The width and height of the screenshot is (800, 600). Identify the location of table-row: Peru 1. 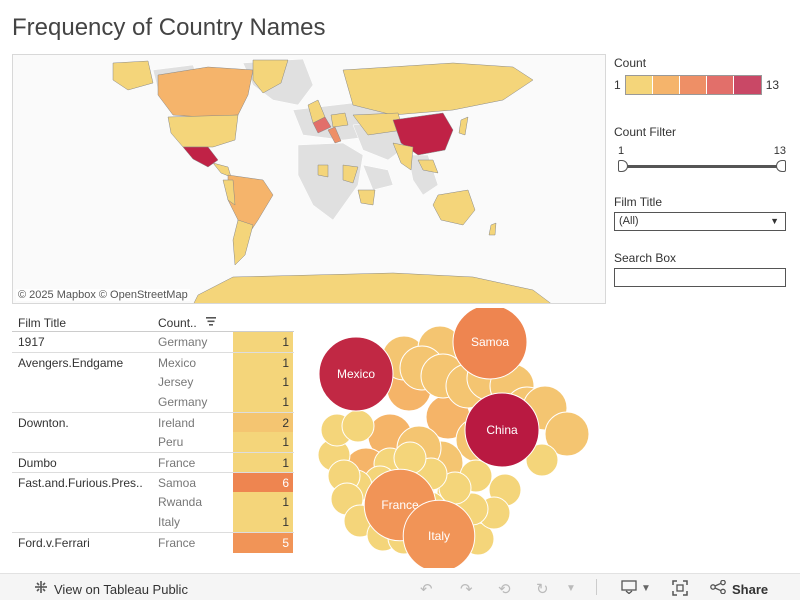
(153, 442).